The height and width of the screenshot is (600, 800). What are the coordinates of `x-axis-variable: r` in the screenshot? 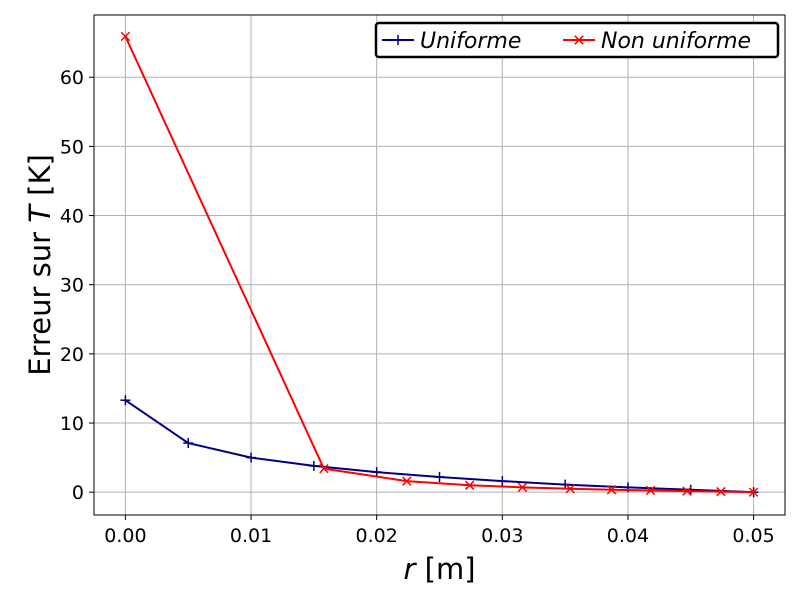 It's located at (410, 569).